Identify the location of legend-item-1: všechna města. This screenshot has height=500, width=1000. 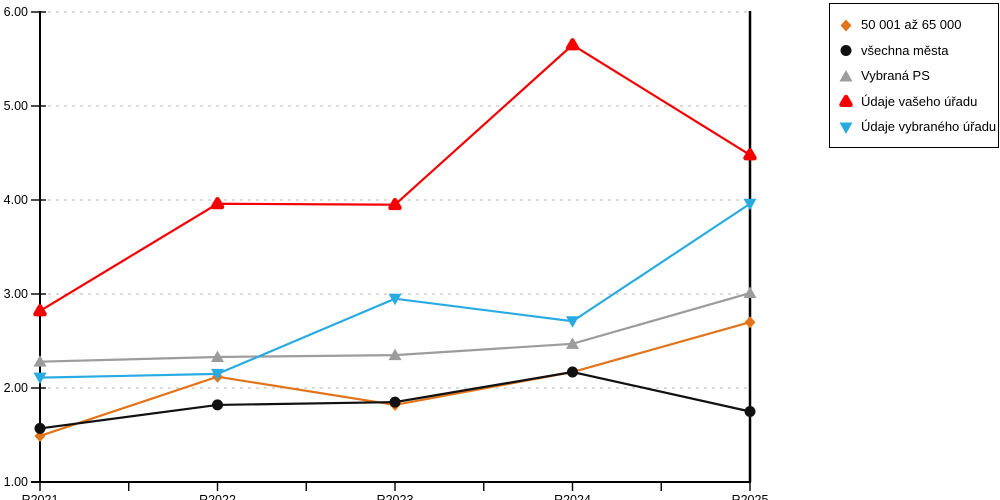
(914, 50).